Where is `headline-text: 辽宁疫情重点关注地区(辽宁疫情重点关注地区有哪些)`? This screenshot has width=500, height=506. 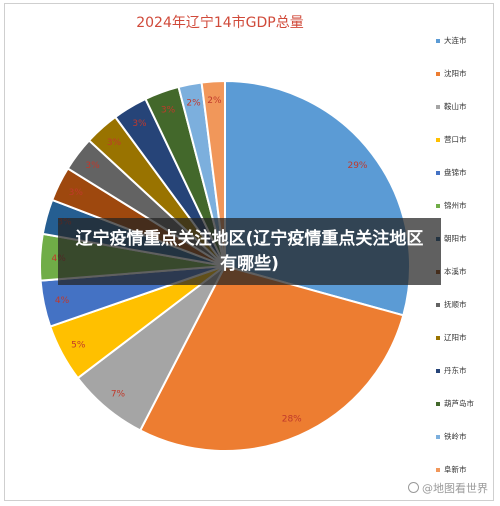 headline-text: 辽宁疫情重点关注地区(辽宁疫情重点关注地区有哪些) is located at coordinates (249, 251).